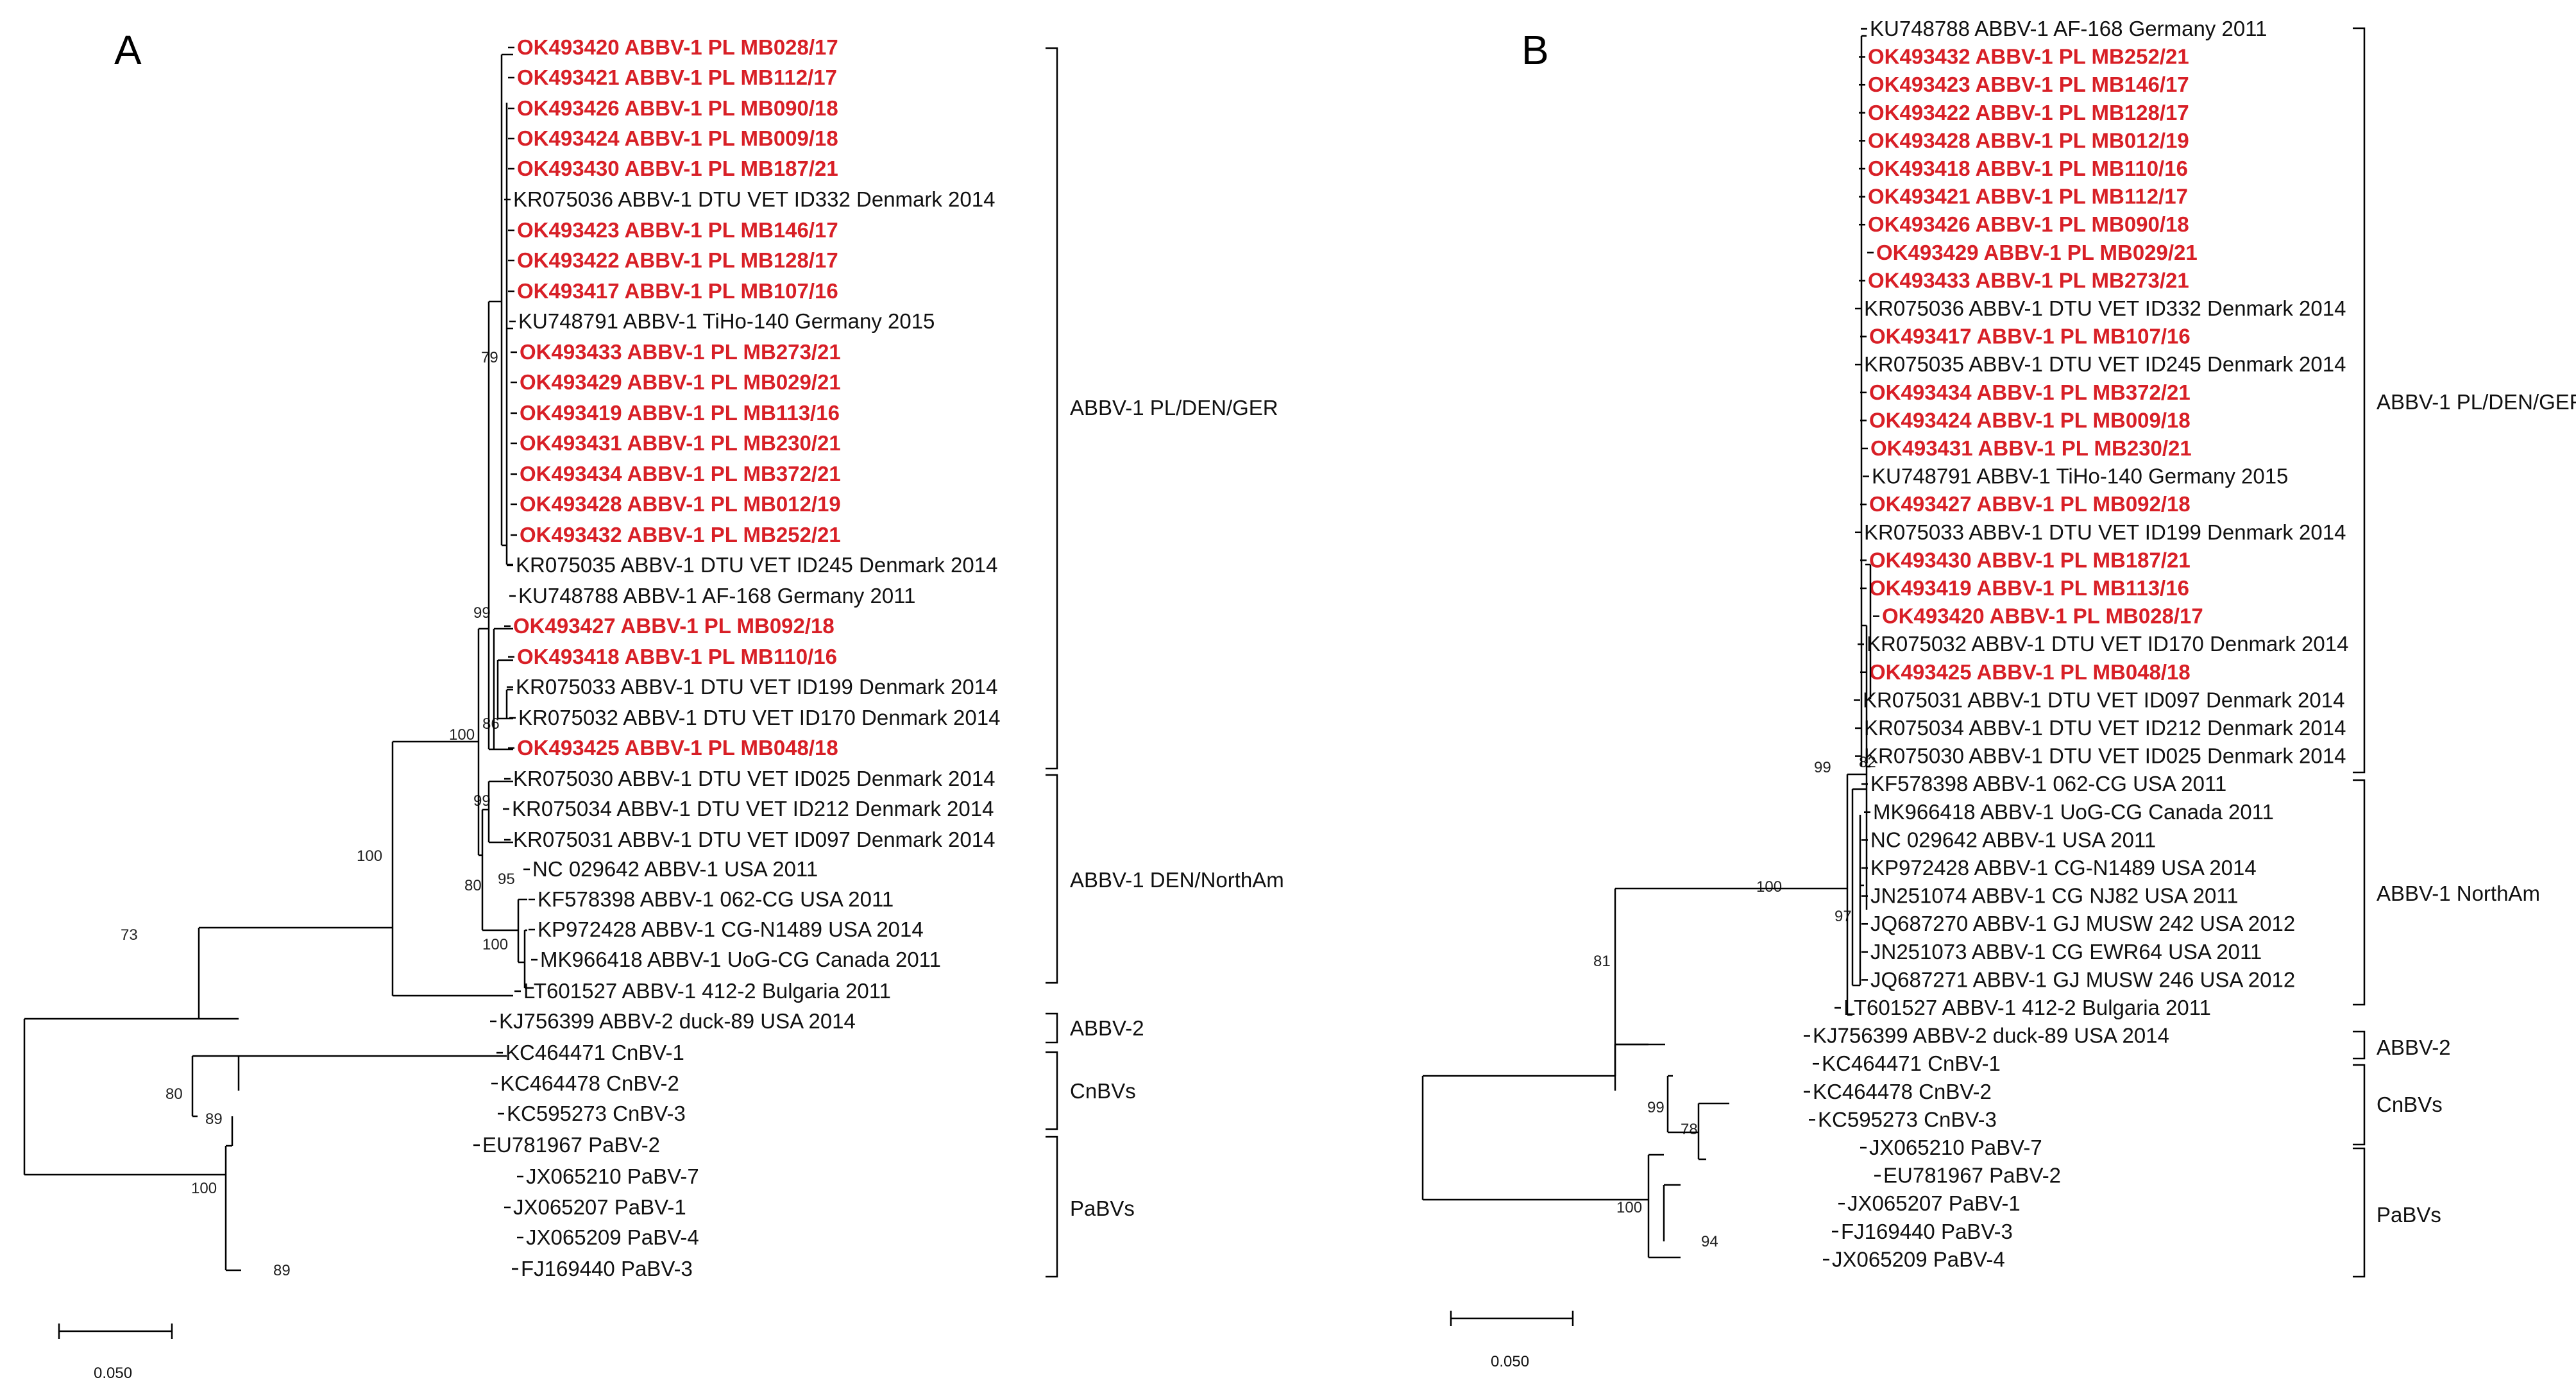  I want to click on bootstrap-value: 73, so click(129, 935).